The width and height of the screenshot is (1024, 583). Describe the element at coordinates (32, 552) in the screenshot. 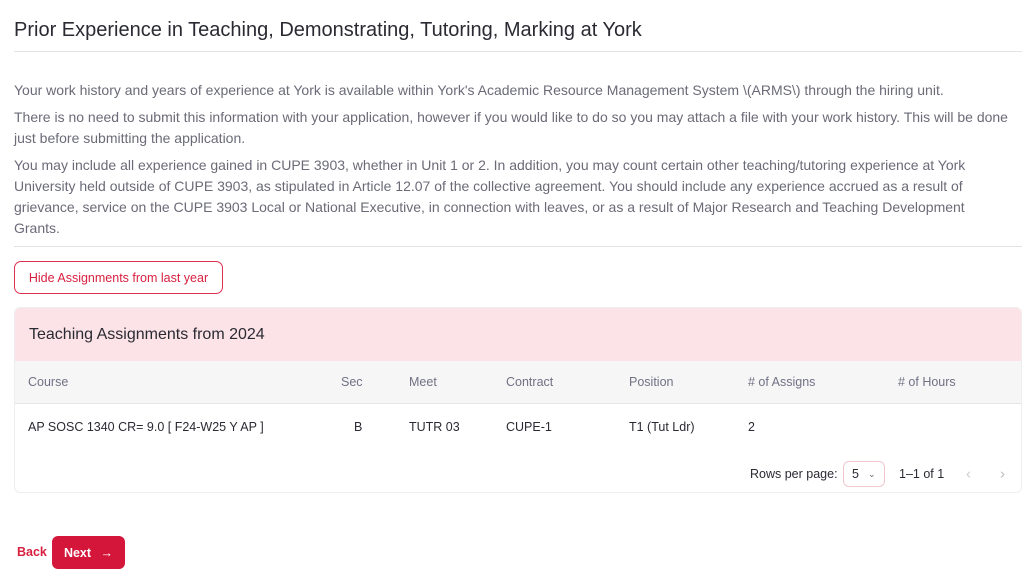

I see `back-button: Back` at that location.